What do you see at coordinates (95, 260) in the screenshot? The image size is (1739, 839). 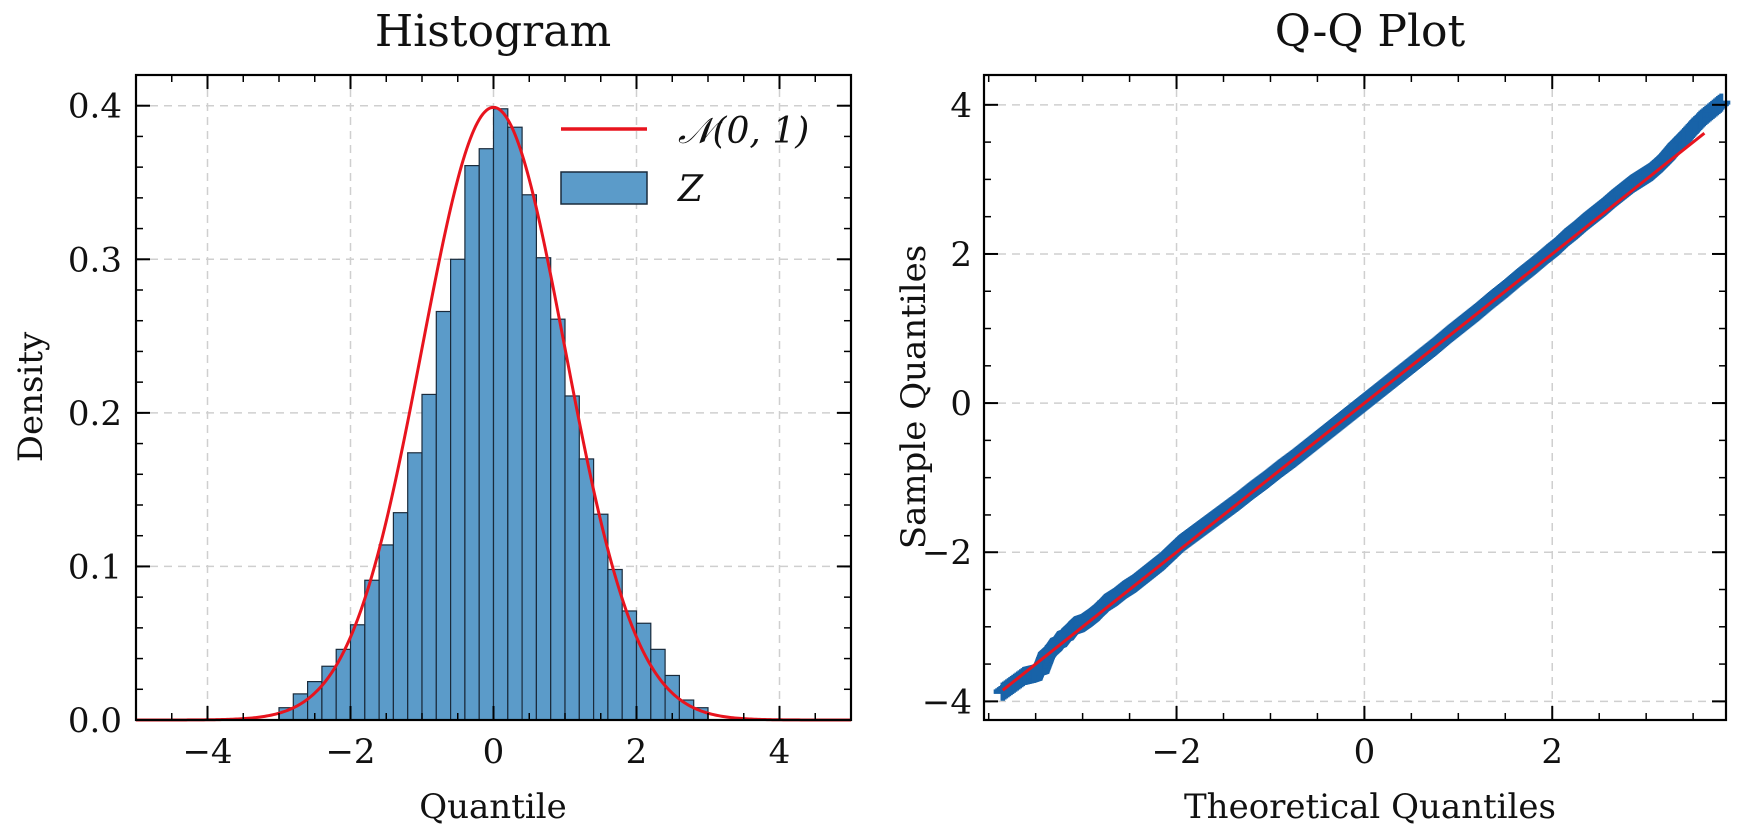 I see `histogram-y-tick-label: 0.3` at bounding box center [95, 260].